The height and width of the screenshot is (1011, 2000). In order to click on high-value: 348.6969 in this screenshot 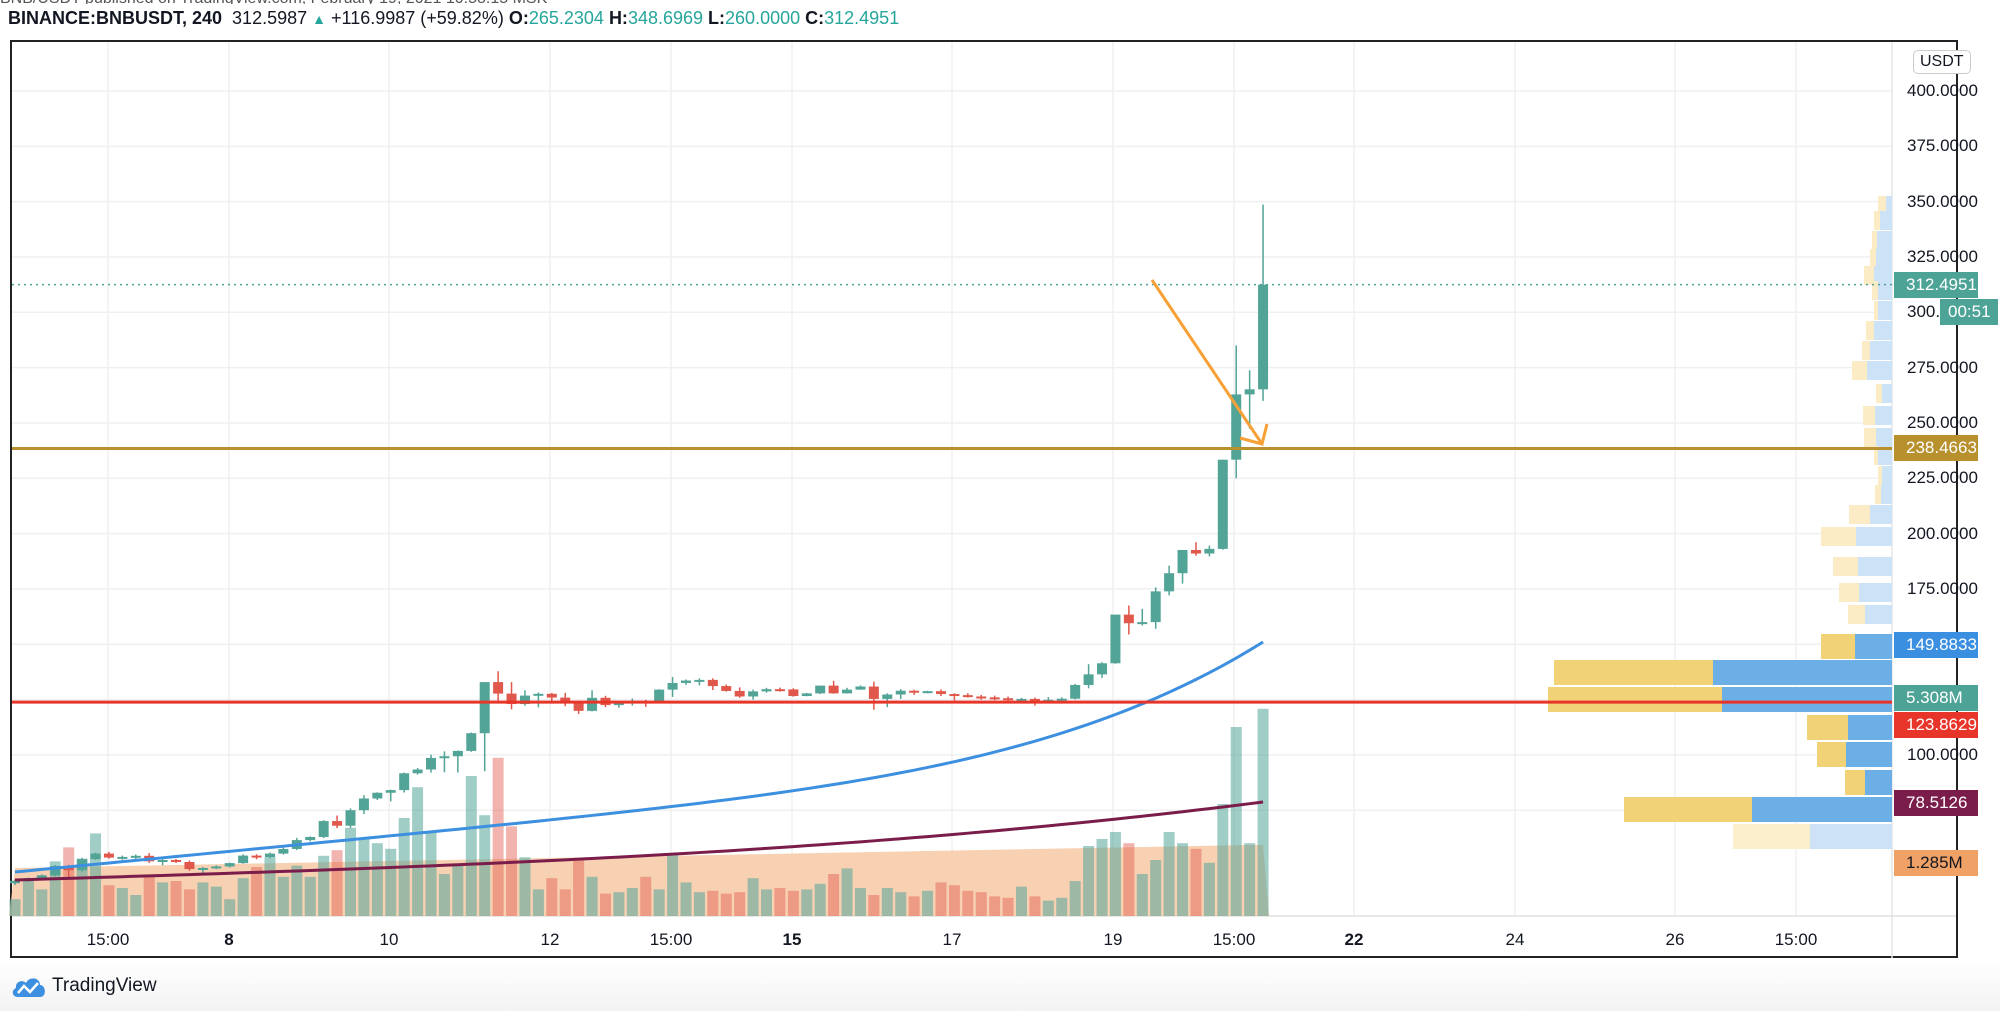, I will do `click(665, 18)`.